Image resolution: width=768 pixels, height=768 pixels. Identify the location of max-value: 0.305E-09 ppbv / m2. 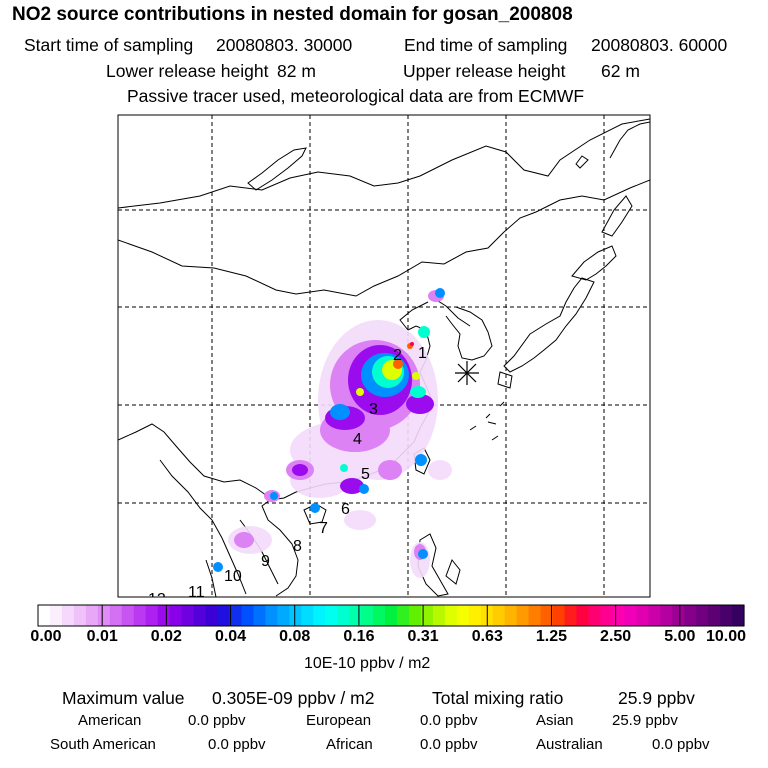
(293, 698).